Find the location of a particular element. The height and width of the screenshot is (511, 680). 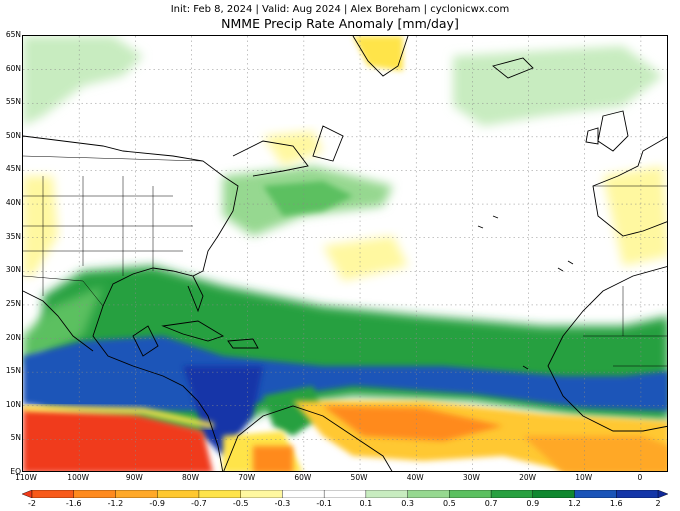

latitude-label: 50N is located at coordinates (13, 135).